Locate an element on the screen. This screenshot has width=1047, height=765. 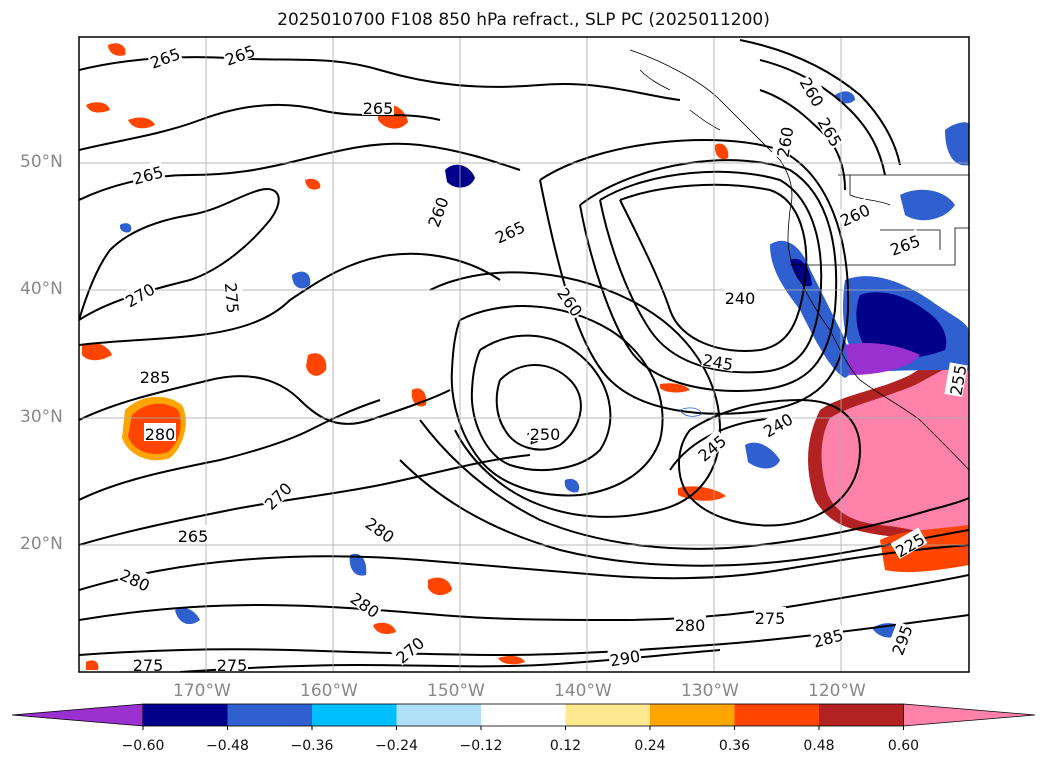
contour-label: 250 is located at coordinates (545, 434).